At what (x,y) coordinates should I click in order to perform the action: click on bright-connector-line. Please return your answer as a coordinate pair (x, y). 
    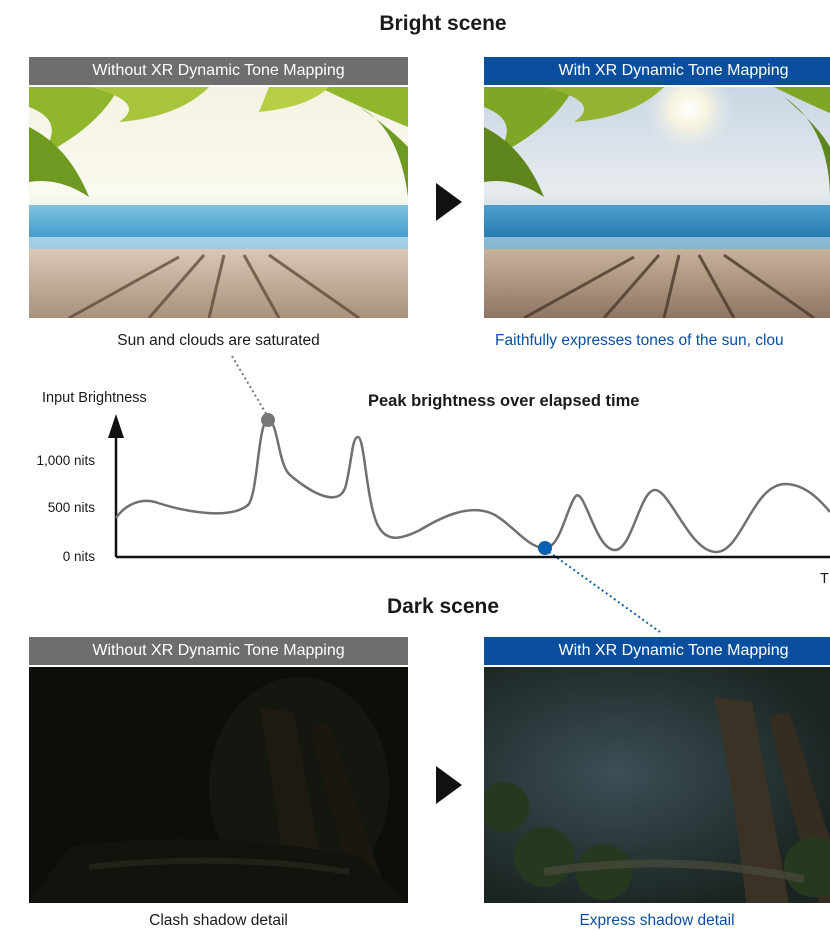
    Looking at the image, I should click on (250, 386).